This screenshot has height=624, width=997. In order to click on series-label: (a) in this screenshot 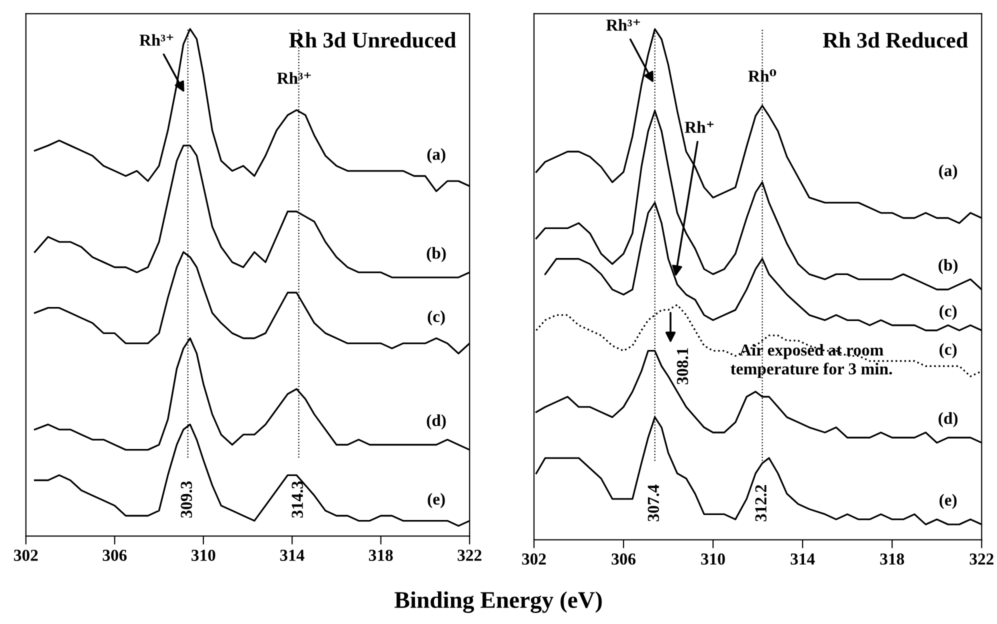, I will do `click(436, 156)`.